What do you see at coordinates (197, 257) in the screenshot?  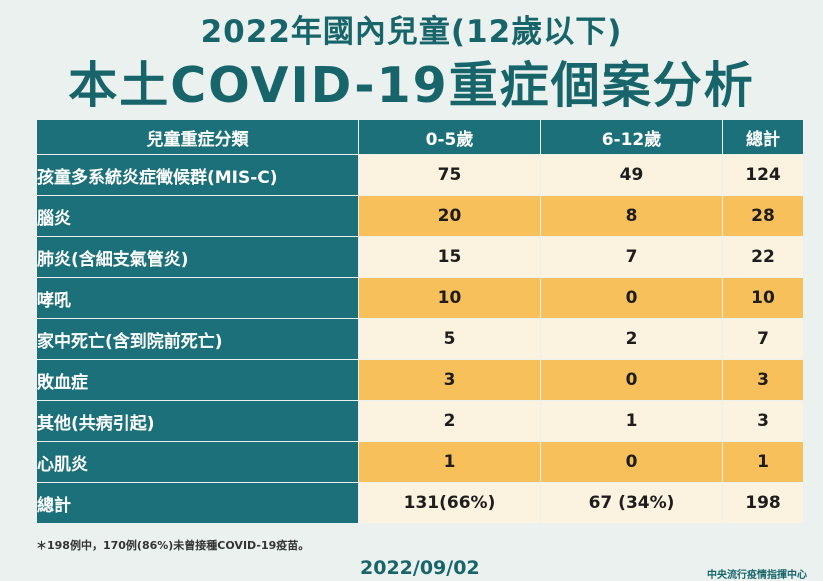 I see `row-category: 肺炎(含細支氣管炎)` at bounding box center [197, 257].